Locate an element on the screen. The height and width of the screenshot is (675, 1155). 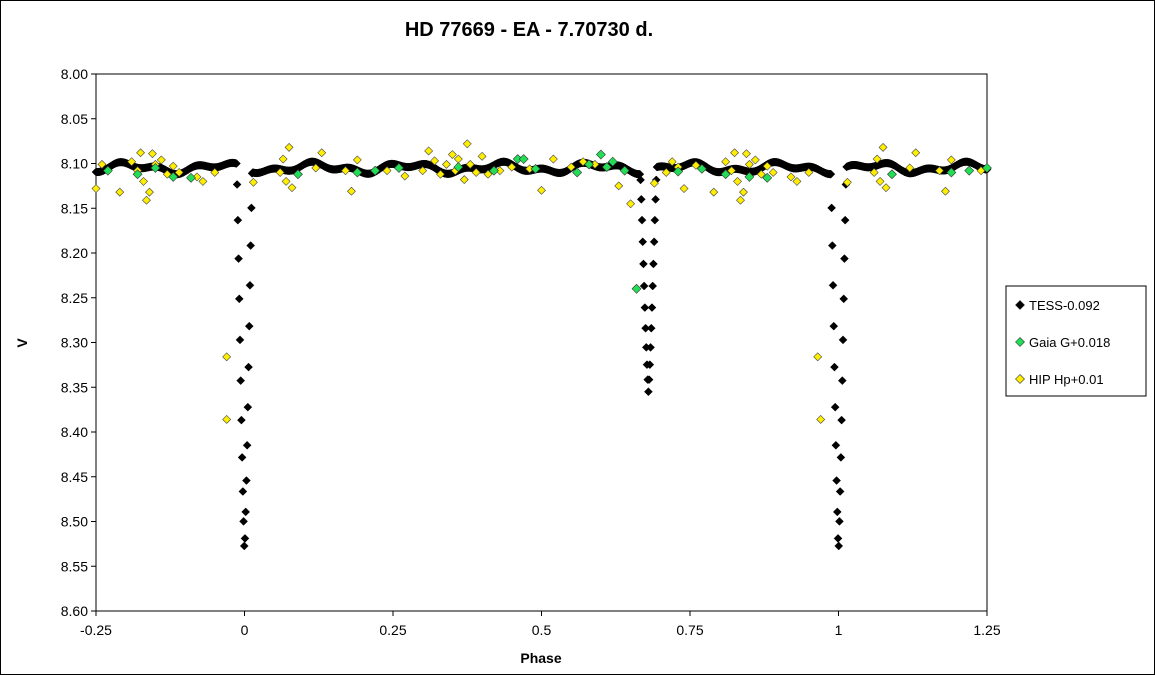
y-tick-label: 8.45 is located at coordinates (74, 477).